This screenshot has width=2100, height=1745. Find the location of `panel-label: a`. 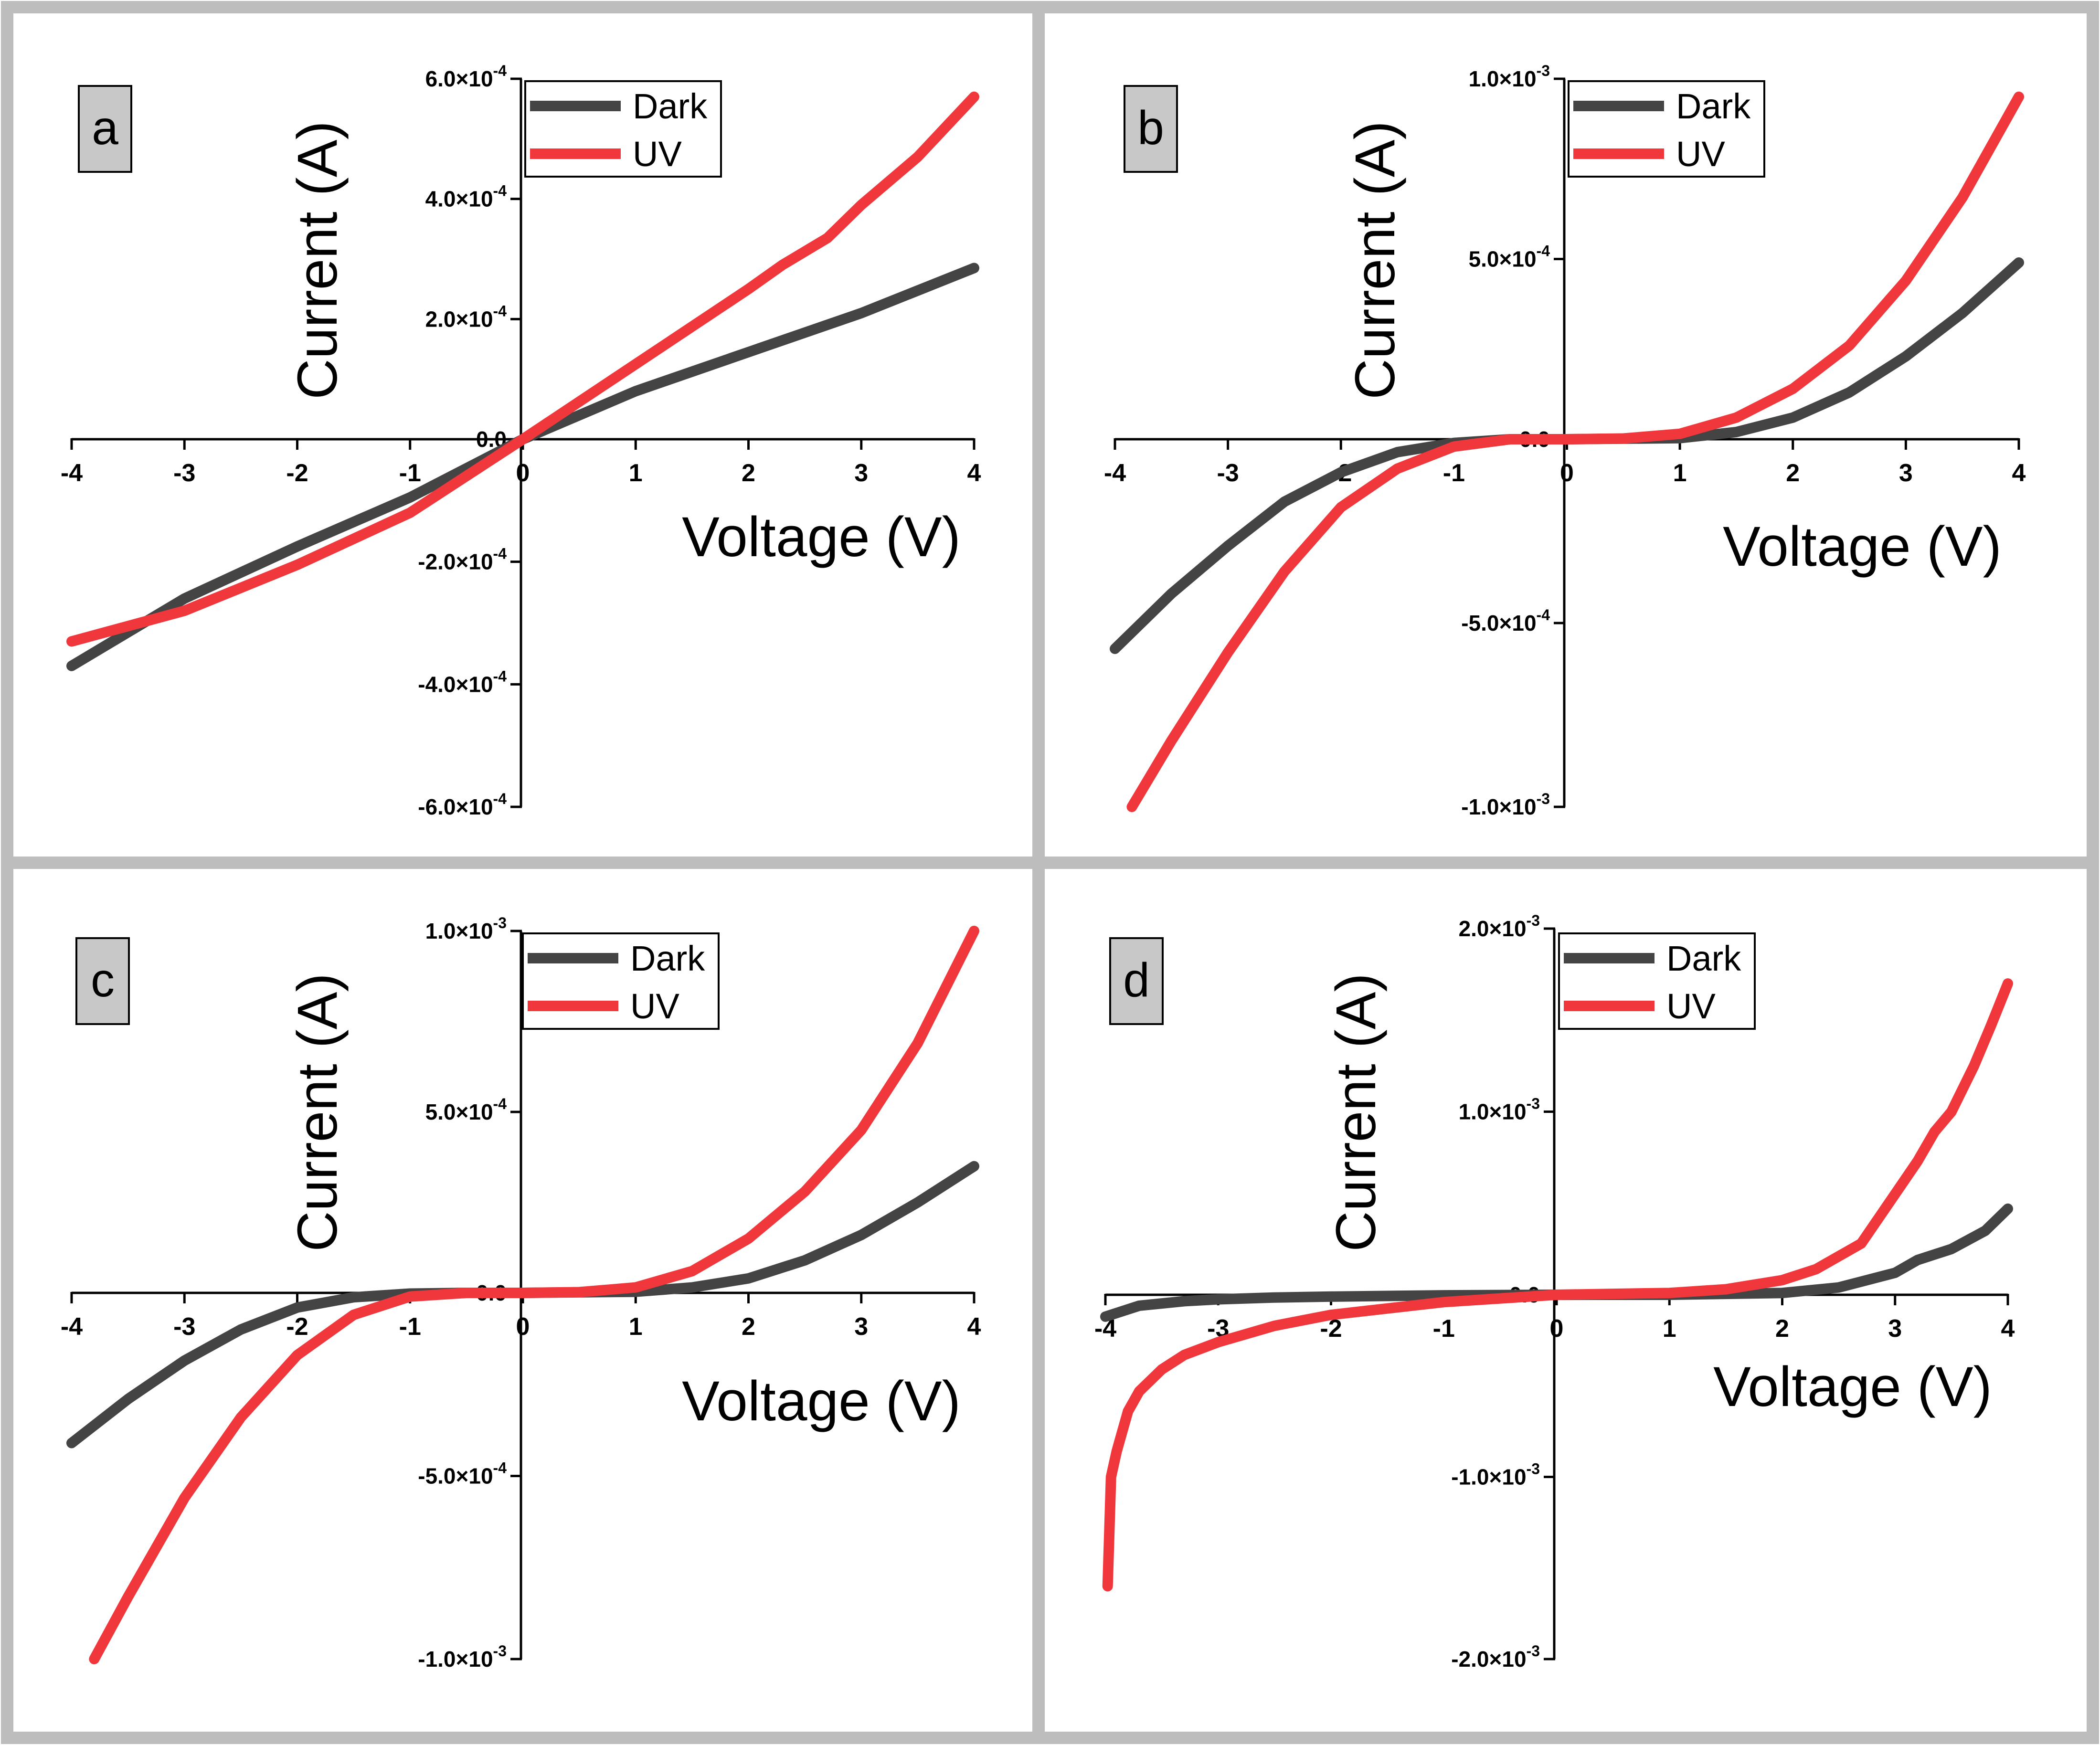

panel-label: a is located at coordinates (105, 129).